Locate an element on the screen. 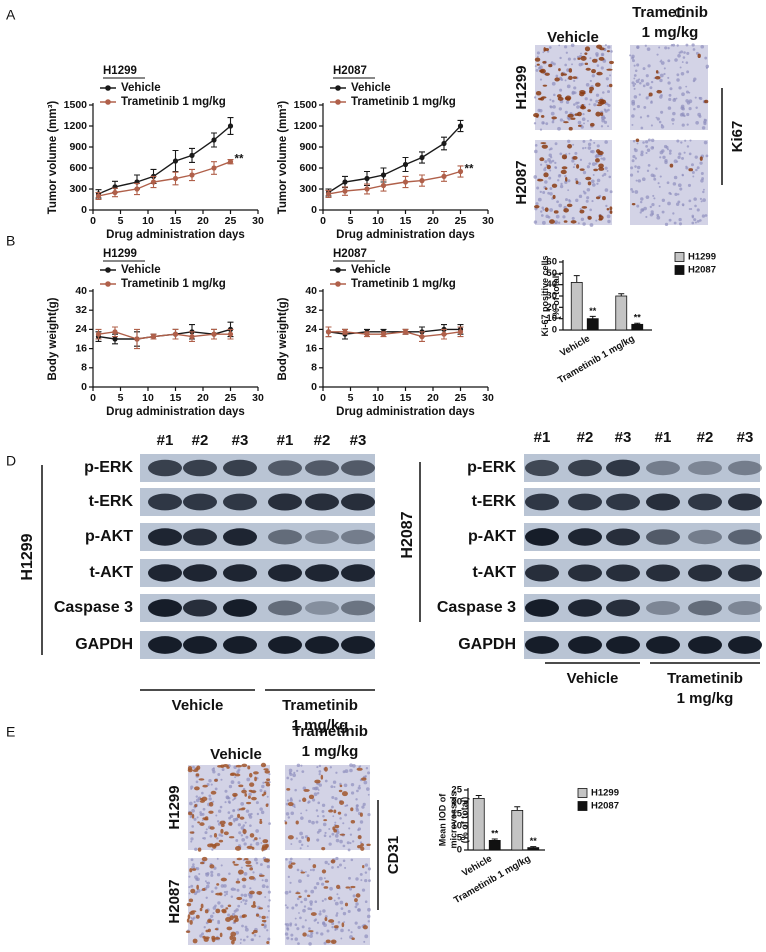 The image size is (766, 952). bar is located at coordinates (533, 849).